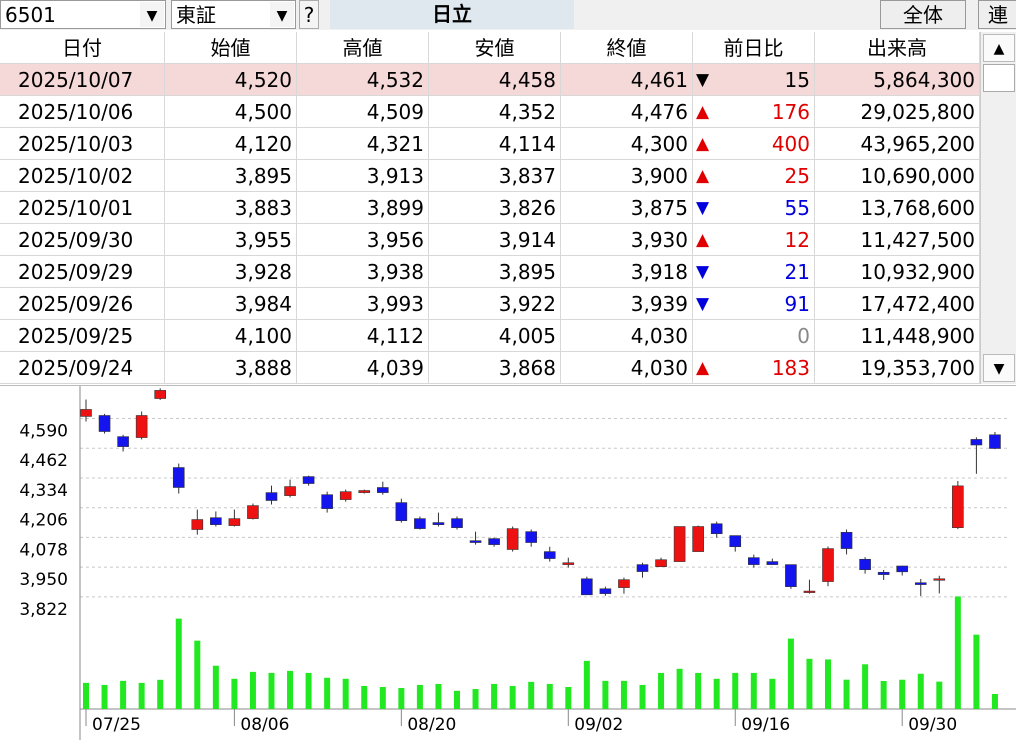 The width and height of the screenshot is (1016, 740). Describe the element at coordinates (495, 80) in the screenshot. I see `low-cell: 4,458` at that location.